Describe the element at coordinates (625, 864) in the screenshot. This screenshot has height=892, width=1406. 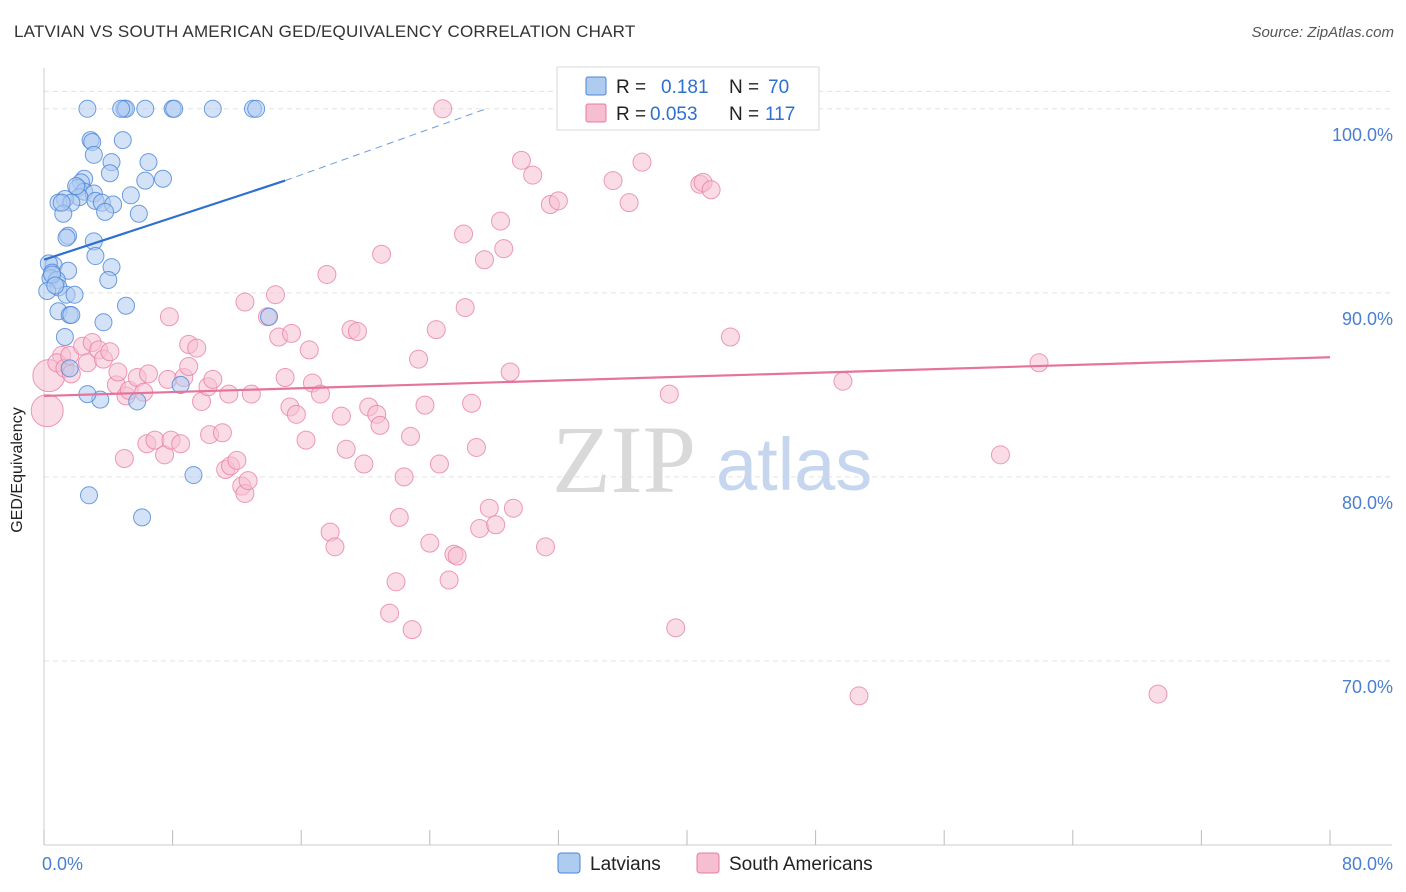
I see `bottom-legend-latvians: Latvians` at that location.